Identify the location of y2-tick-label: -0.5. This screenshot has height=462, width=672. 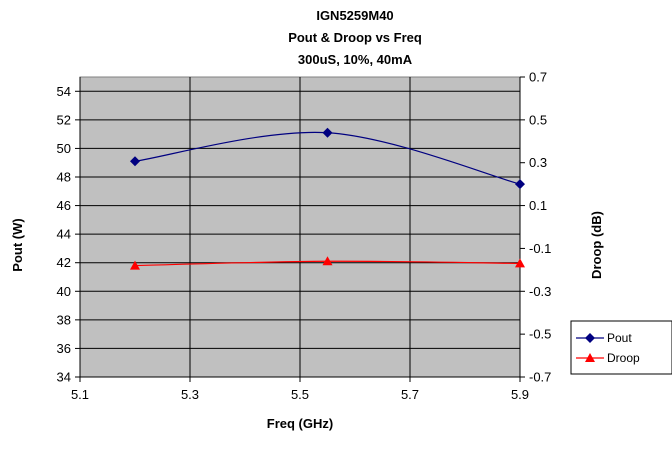
(540, 334).